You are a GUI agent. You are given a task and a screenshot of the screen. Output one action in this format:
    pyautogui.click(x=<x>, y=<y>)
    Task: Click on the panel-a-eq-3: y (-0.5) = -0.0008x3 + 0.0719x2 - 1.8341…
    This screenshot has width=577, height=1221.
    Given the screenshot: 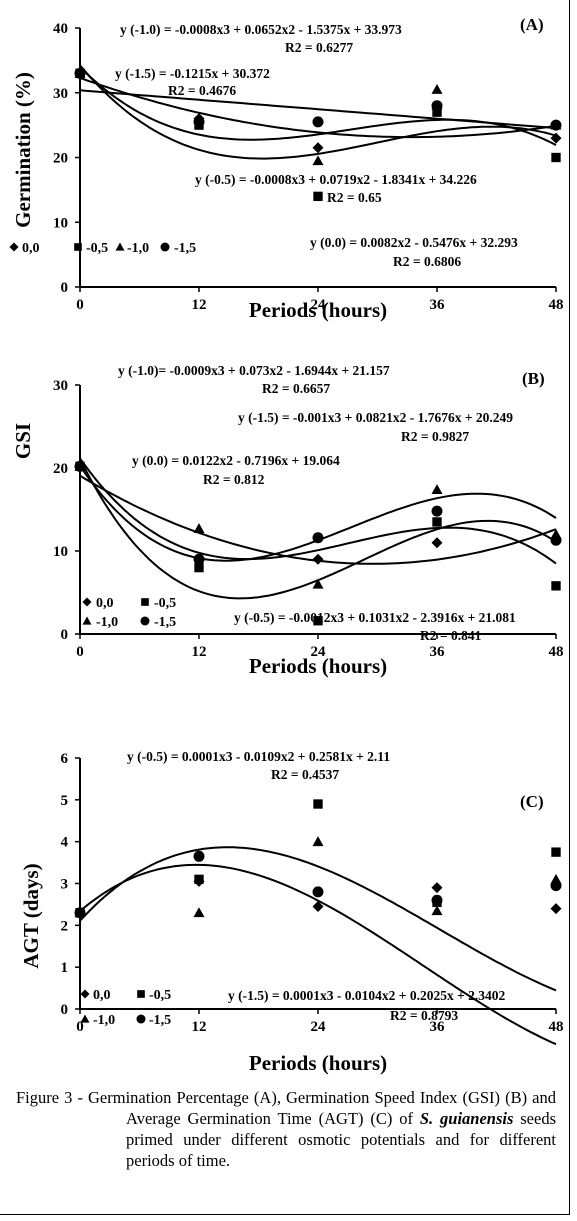 What is the action you would take?
    pyautogui.click(x=336, y=179)
    